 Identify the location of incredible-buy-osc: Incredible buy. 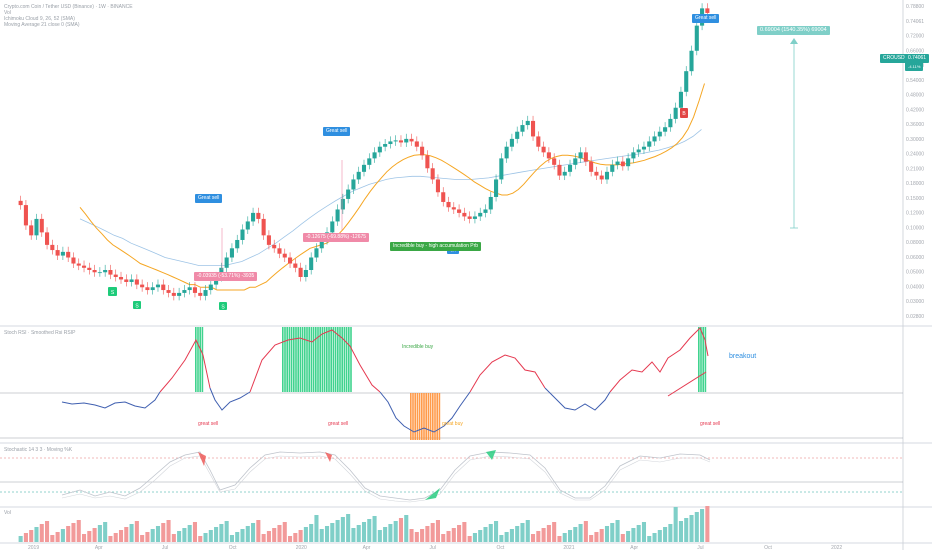
(418, 347).